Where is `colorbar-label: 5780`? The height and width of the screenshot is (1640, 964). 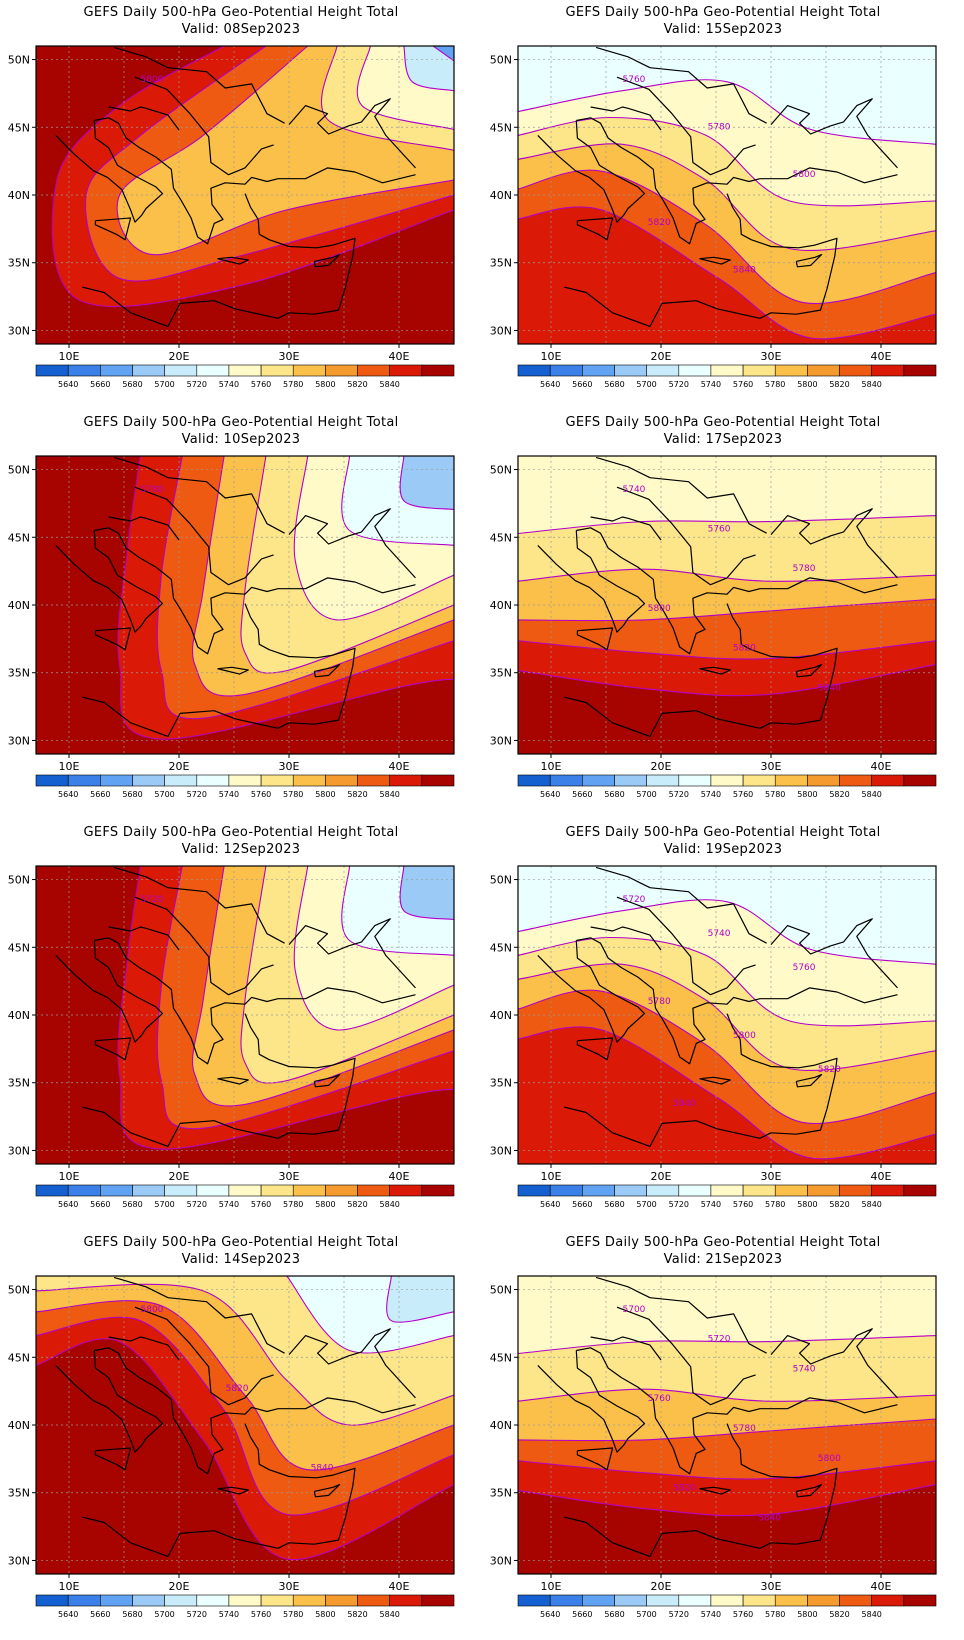
colorbar-label: 5780 is located at coordinates (293, 794).